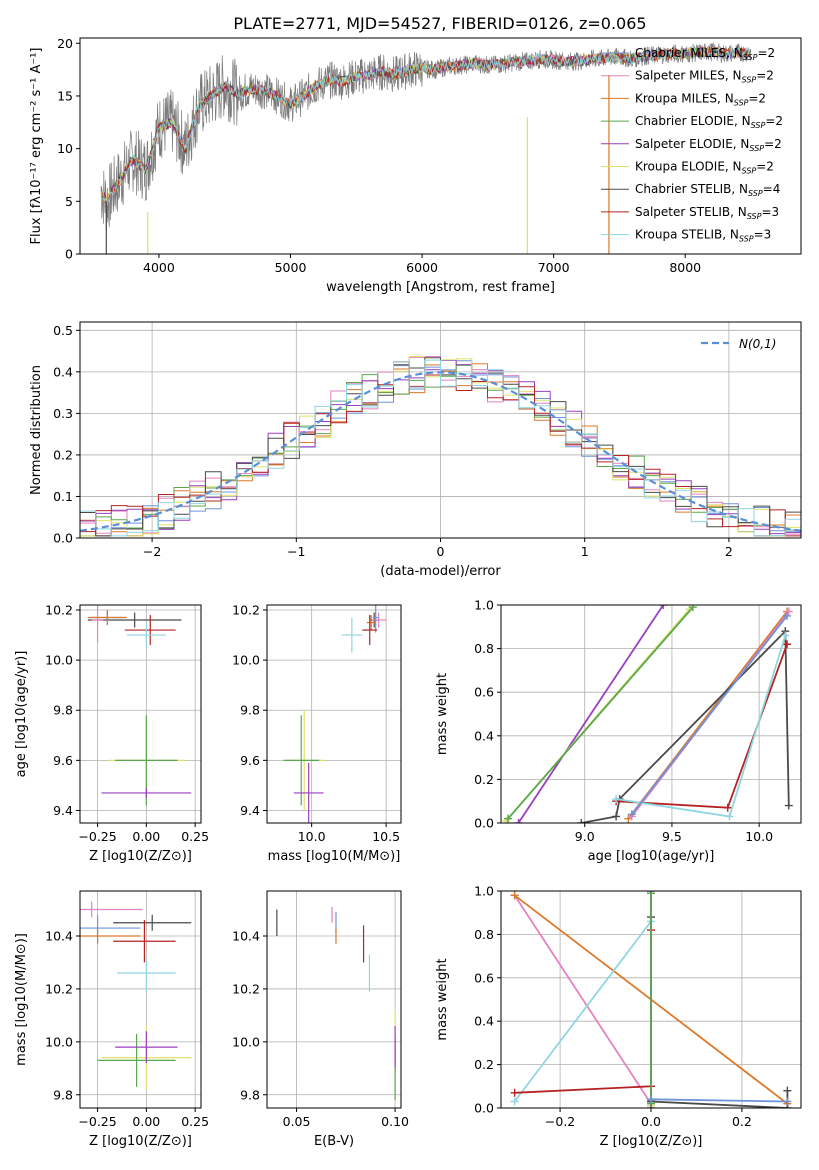 This screenshot has height=1170, width=819. Describe the element at coordinates (707, 213) in the screenshot. I see `legend-label: Salpeter STELIB, NSSP=3` at that location.